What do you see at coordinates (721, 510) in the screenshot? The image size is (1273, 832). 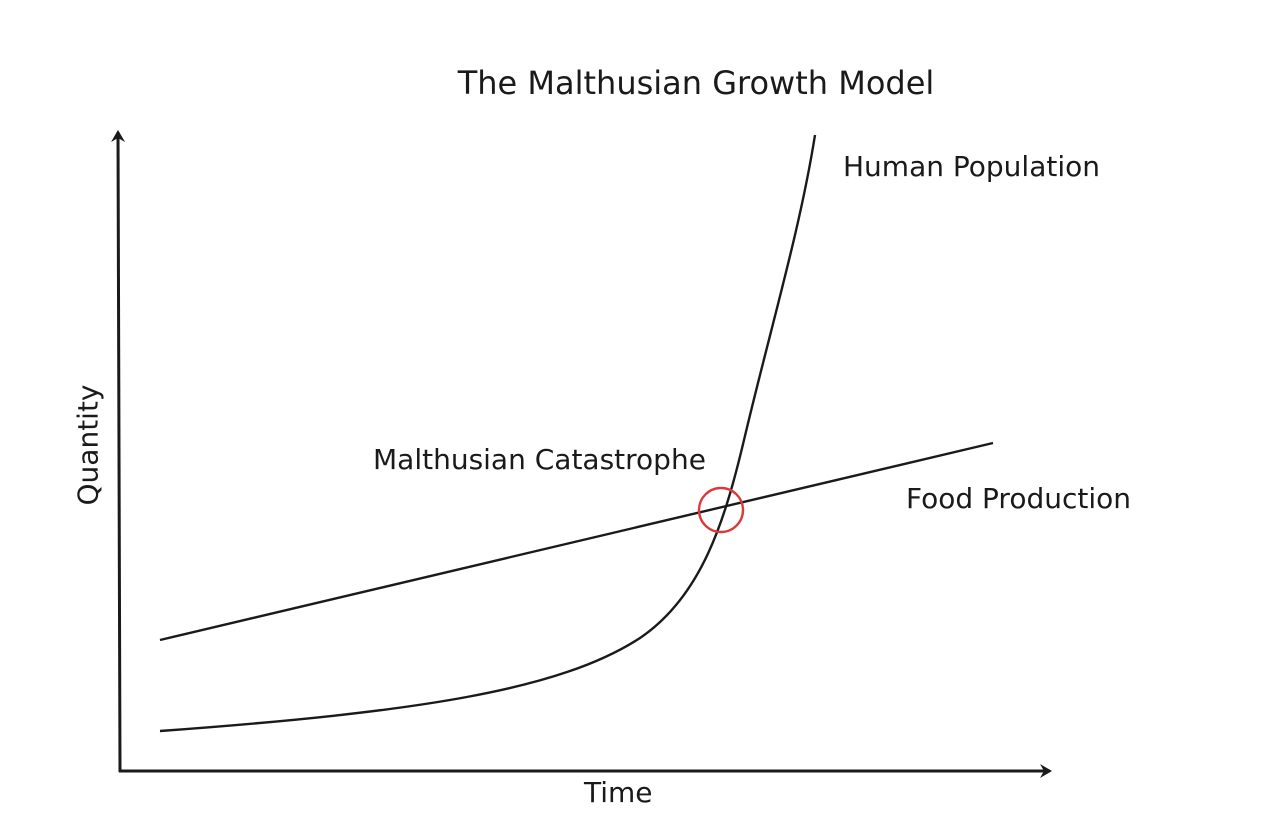 I see `catastrophe-marker` at bounding box center [721, 510].